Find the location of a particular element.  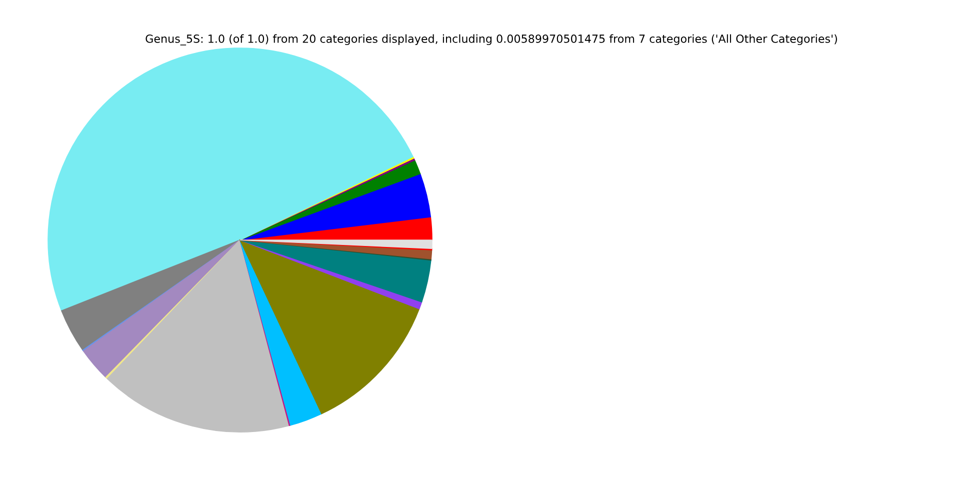

text: Genus_5S: 1.0 (of 1.0) from 20 categories displayed, including 0.00589970501475 from 7 categories ('All Other Categories') is located at coordinates (491, 40).